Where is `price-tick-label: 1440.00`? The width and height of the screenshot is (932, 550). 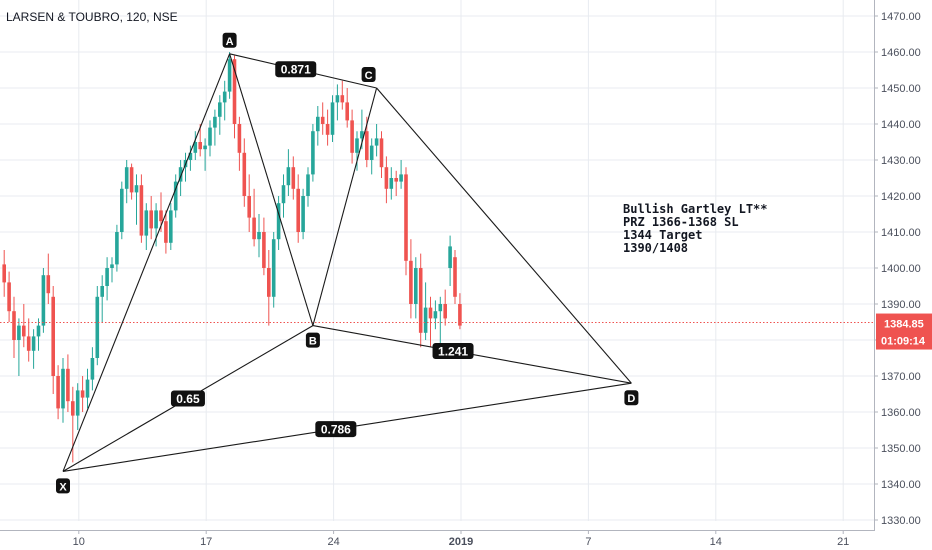
price-tick-label: 1440.00 is located at coordinates (901, 125).